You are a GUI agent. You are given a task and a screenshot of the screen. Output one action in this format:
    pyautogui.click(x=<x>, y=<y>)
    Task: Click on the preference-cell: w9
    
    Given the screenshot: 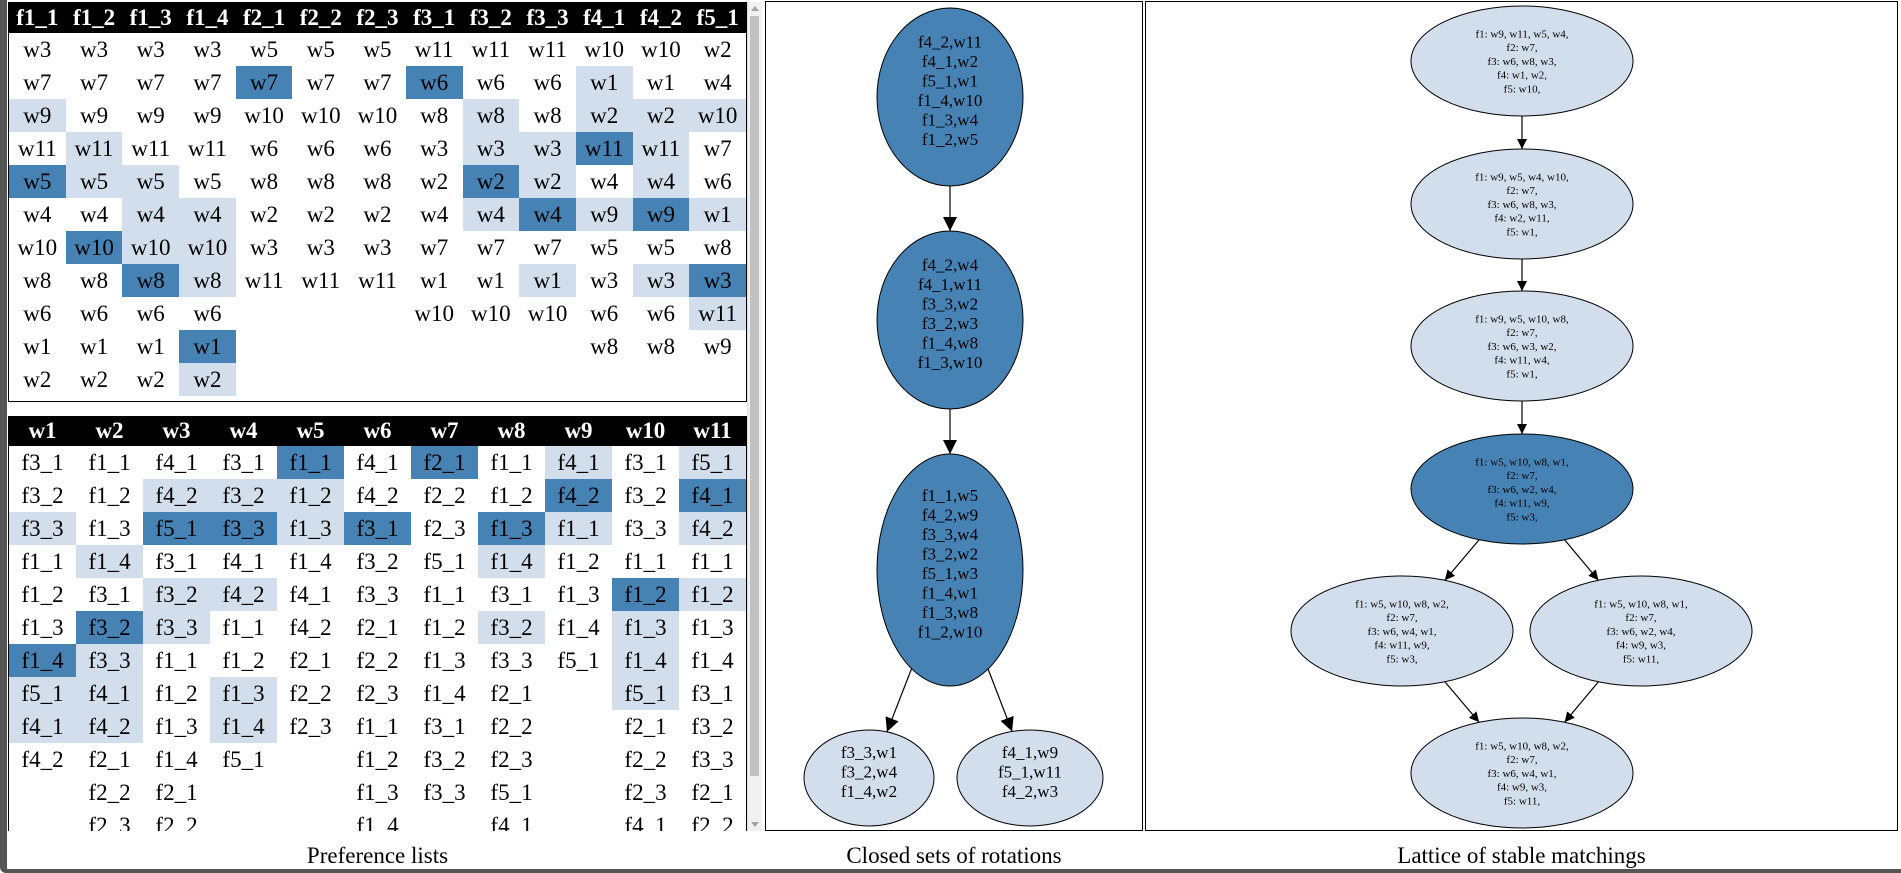 What is the action you would take?
    pyautogui.click(x=717, y=346)
    